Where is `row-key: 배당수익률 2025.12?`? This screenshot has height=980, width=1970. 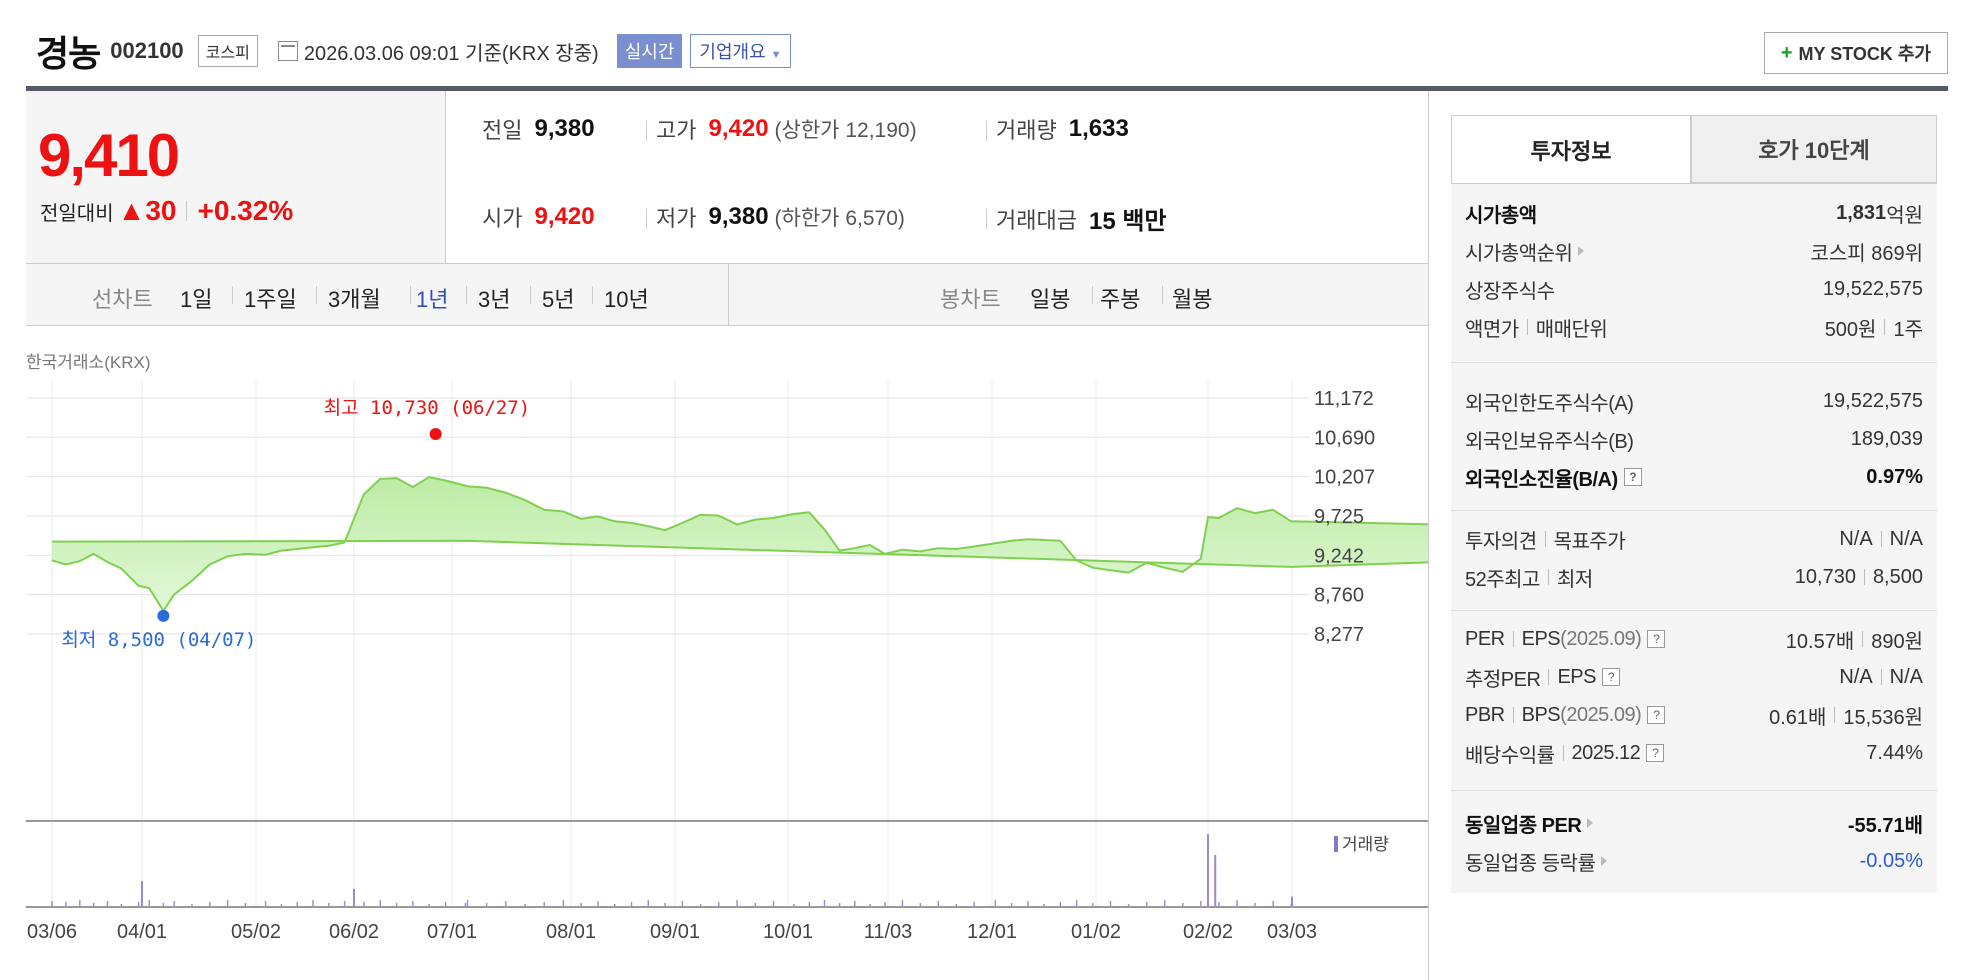
row-key: 배당수익률 2025.12? is located at coordinates (1565, 753).